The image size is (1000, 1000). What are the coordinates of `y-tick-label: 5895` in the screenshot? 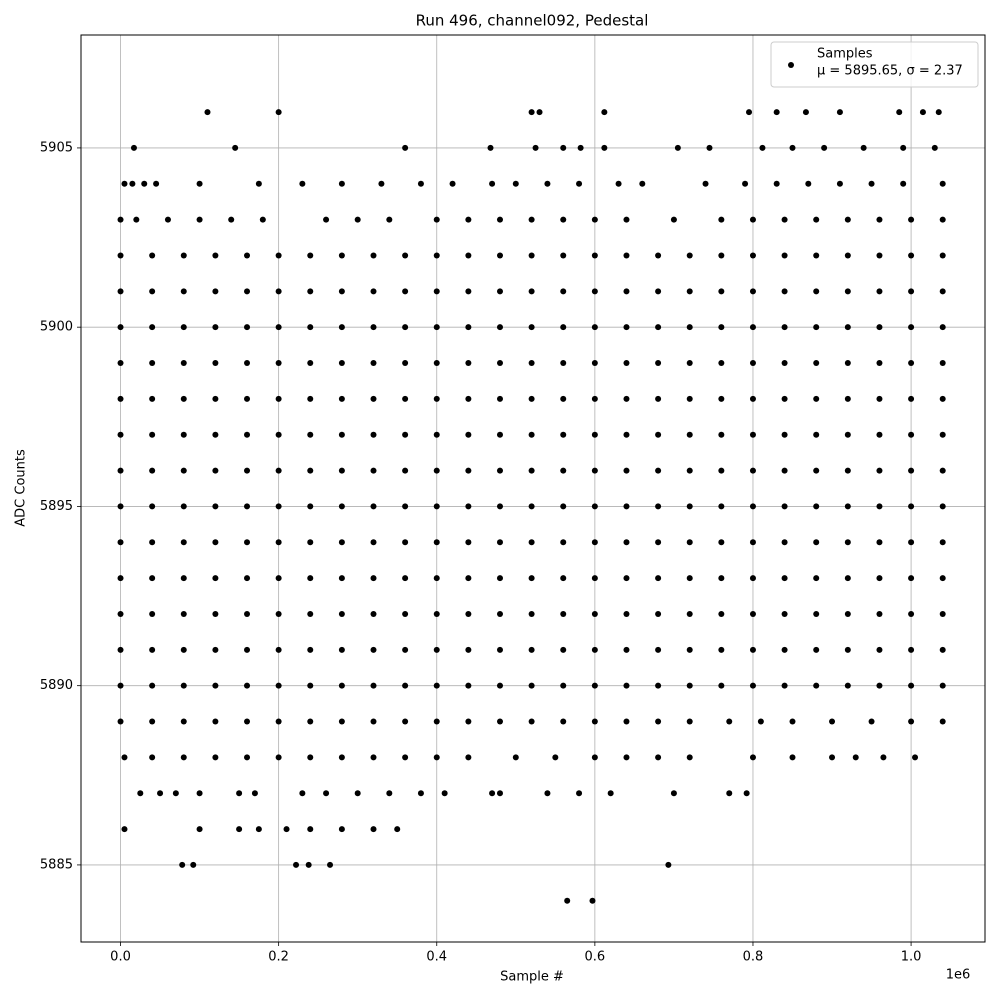 It's located at (56, 506).